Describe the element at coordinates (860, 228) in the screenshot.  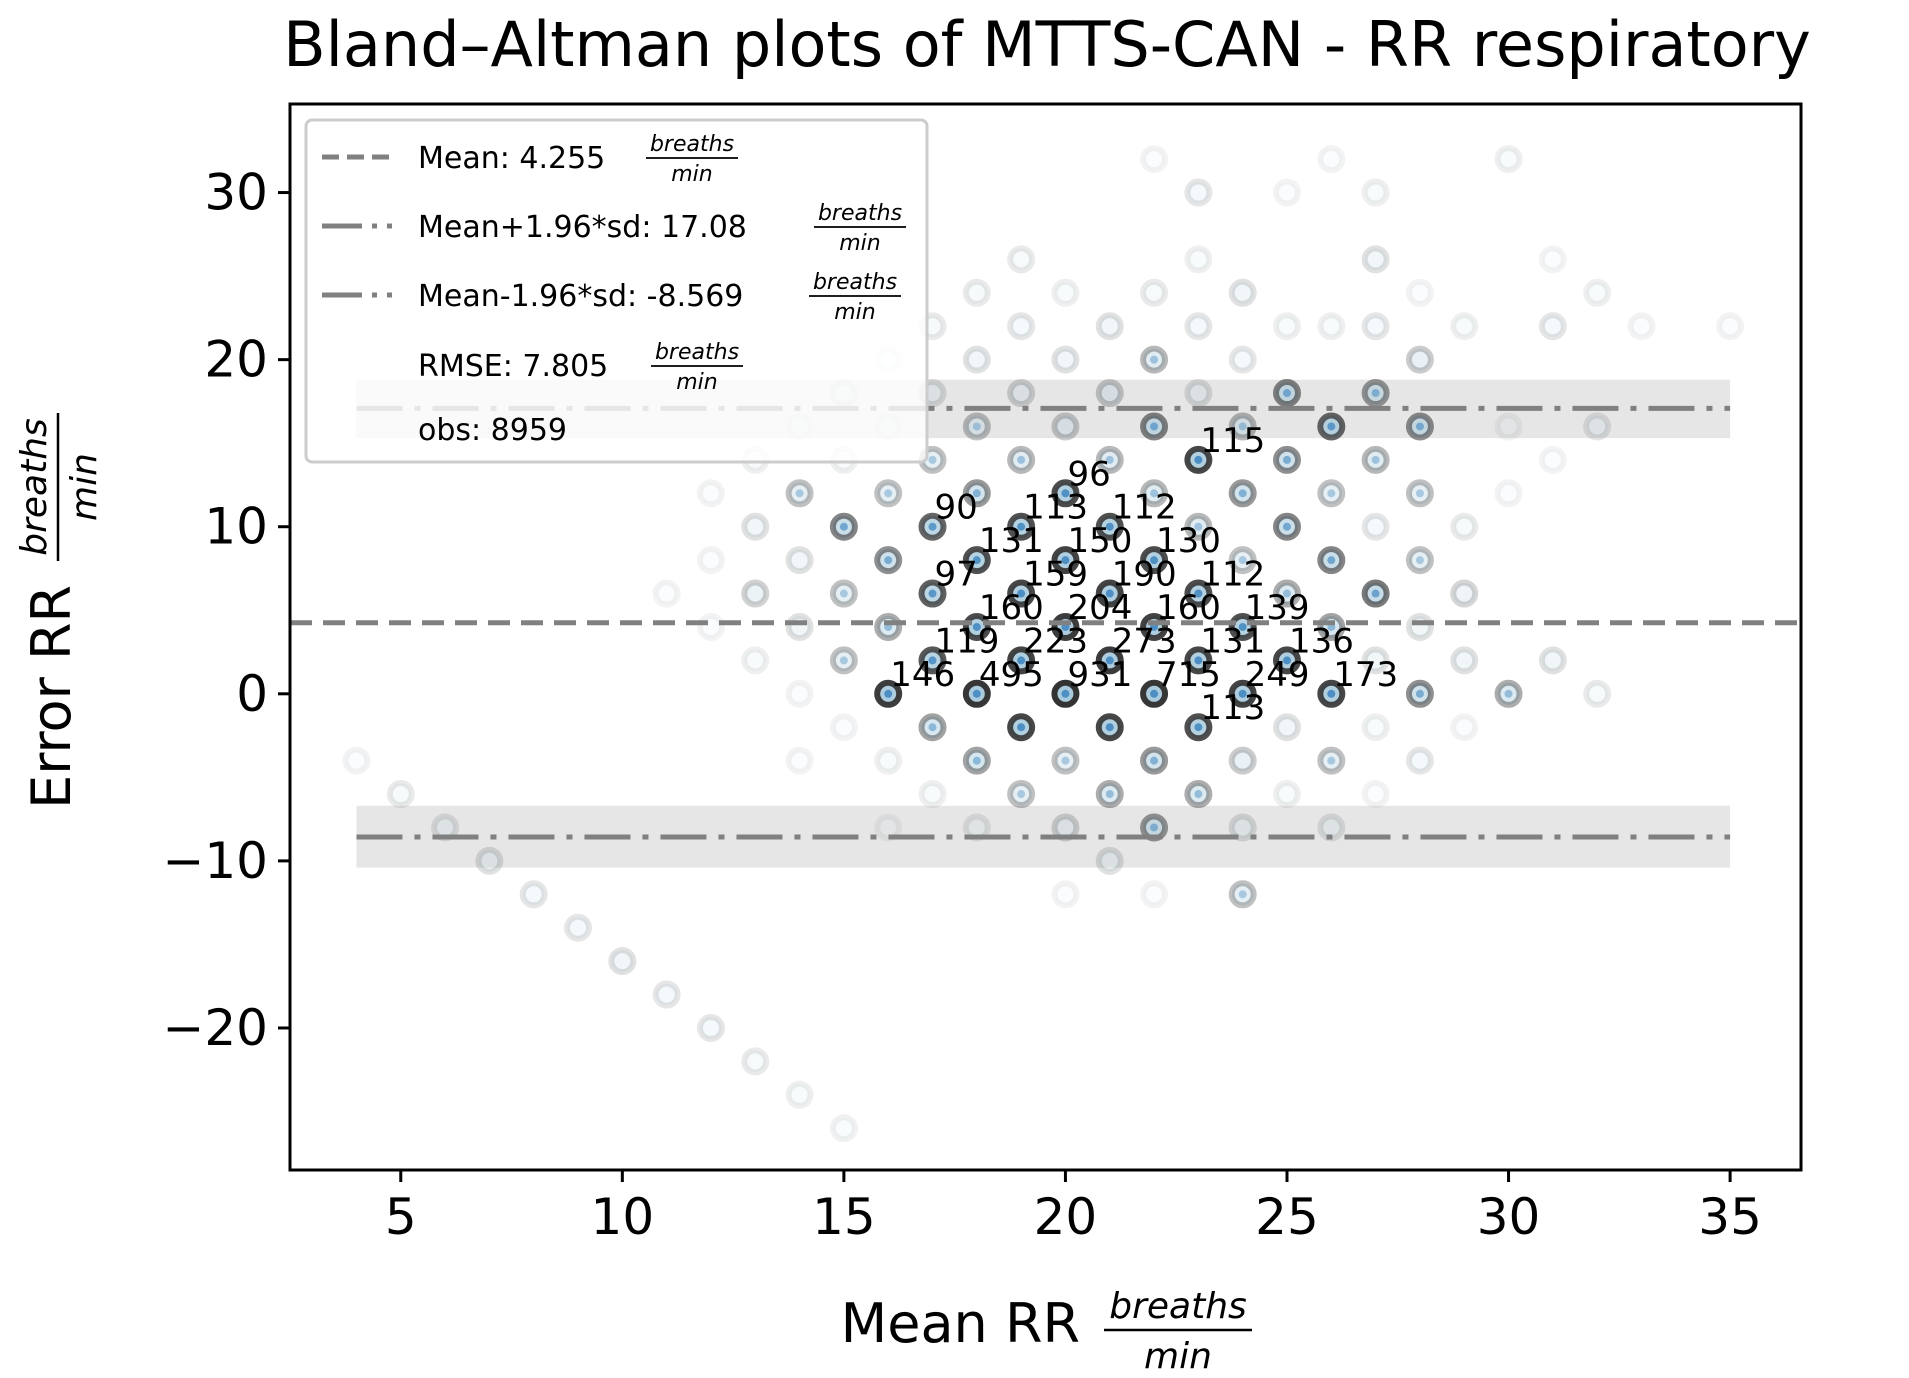
I see `legend-unit-upper: breaths min` at that location.